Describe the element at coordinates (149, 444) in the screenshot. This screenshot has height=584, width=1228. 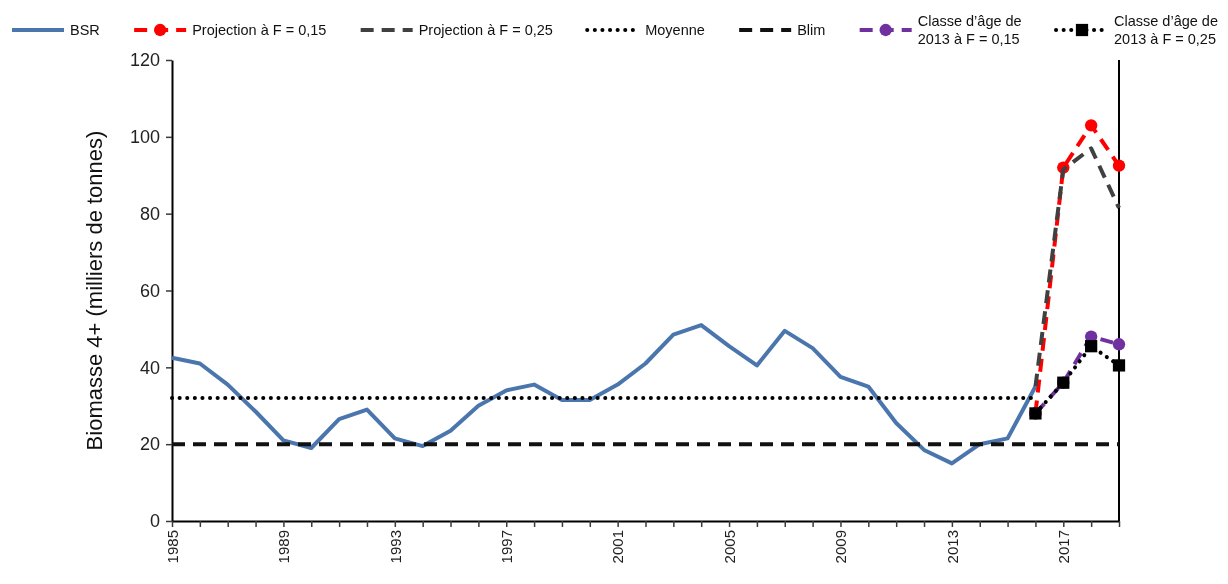
I see `y-tick-label: 20` at that location.